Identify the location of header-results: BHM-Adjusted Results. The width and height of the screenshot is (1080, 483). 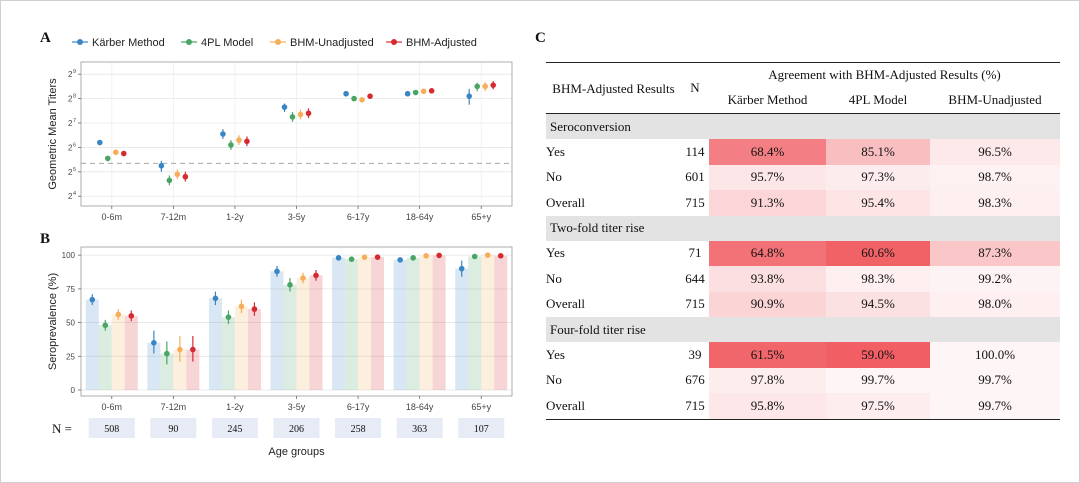
(613, 88).